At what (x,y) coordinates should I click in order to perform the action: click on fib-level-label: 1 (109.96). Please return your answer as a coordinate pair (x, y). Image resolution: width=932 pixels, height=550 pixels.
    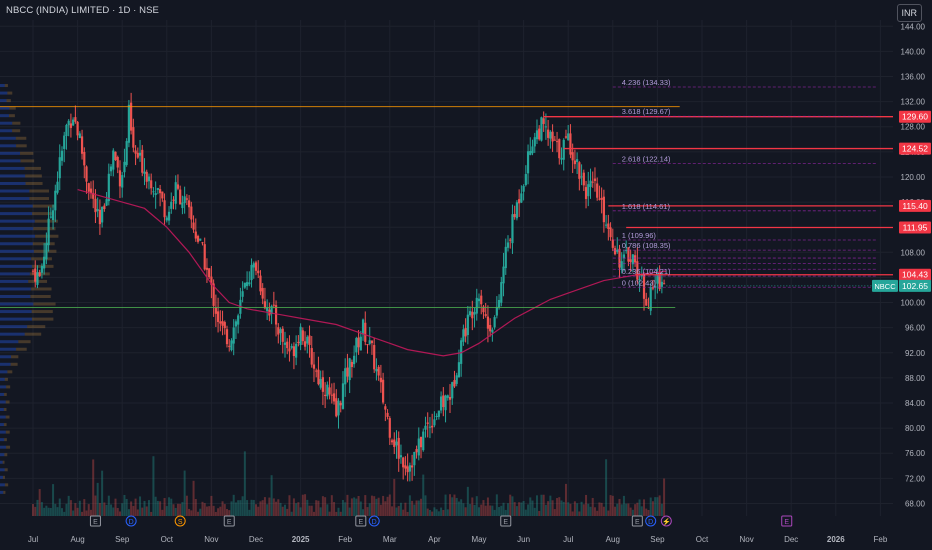
    Looking at the image, I should click on (639, 235).